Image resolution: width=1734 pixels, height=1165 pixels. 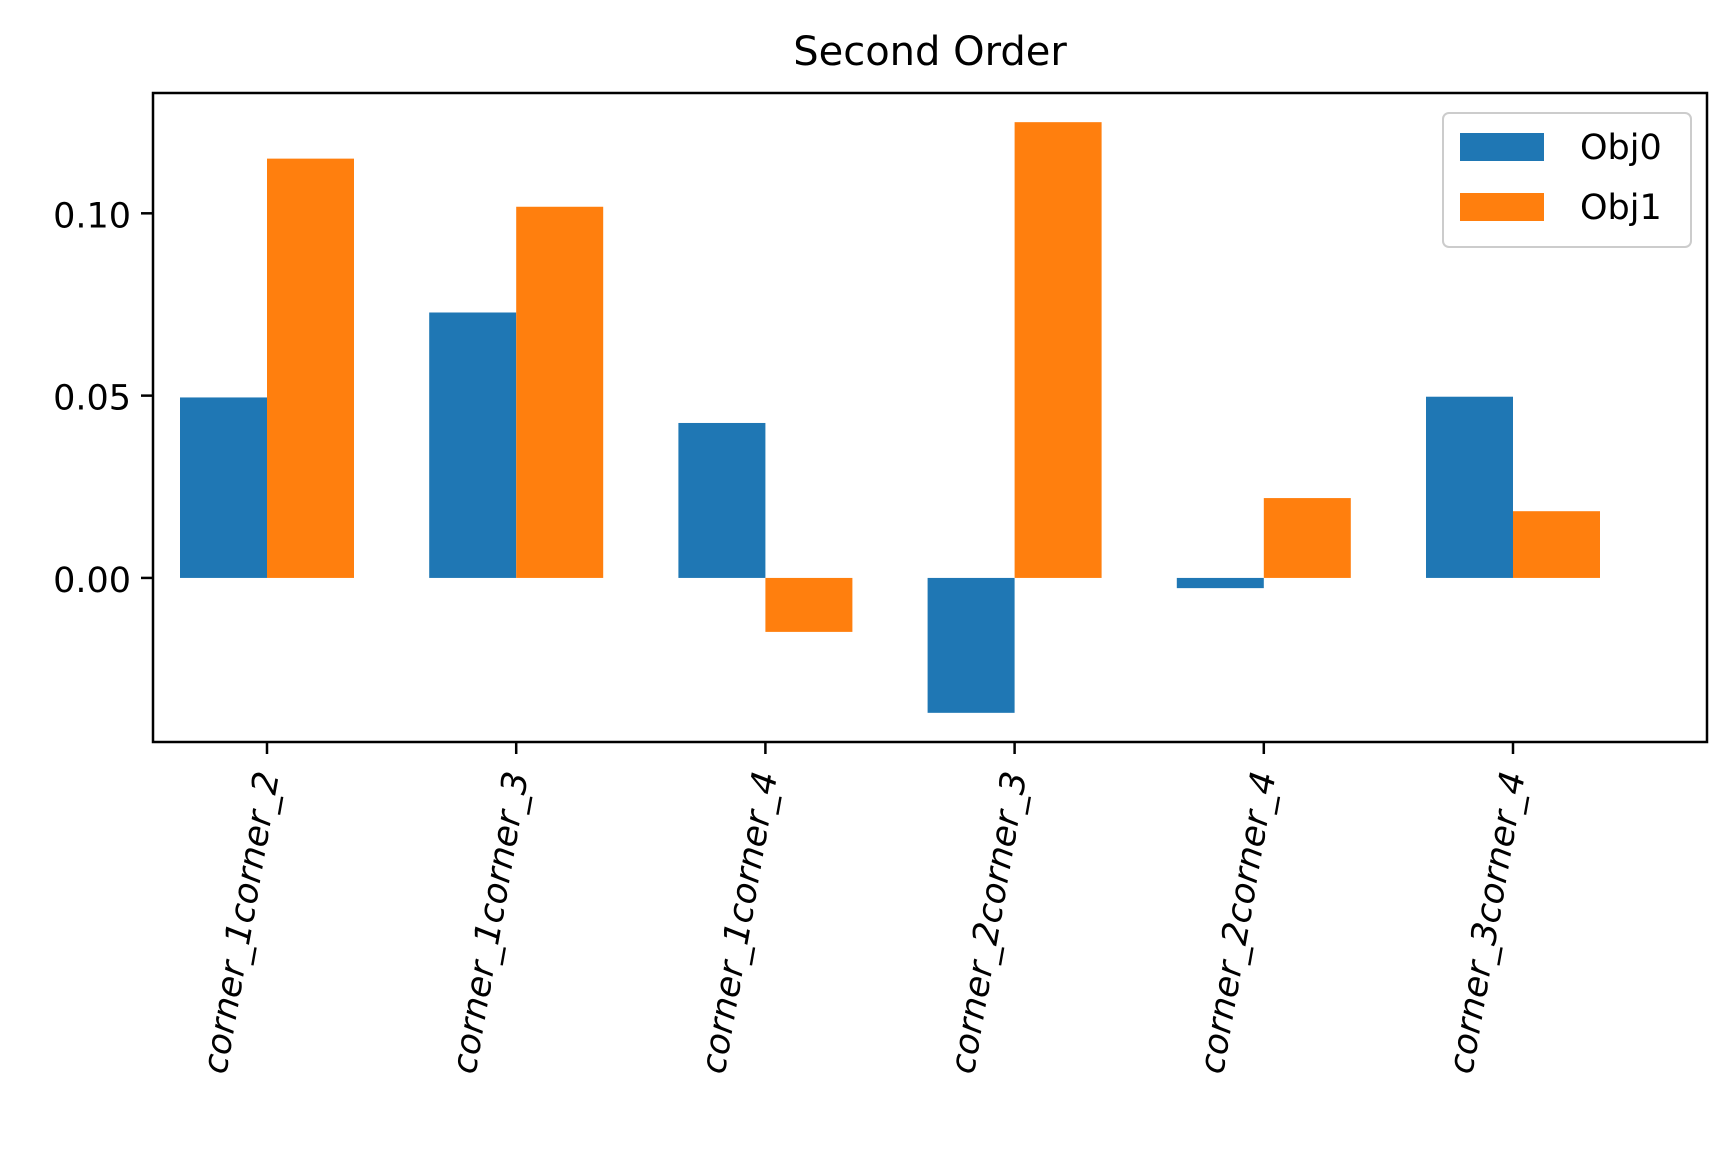 I want to click on legend-label-obj1: Obj1, so click(x=1621, y=208).